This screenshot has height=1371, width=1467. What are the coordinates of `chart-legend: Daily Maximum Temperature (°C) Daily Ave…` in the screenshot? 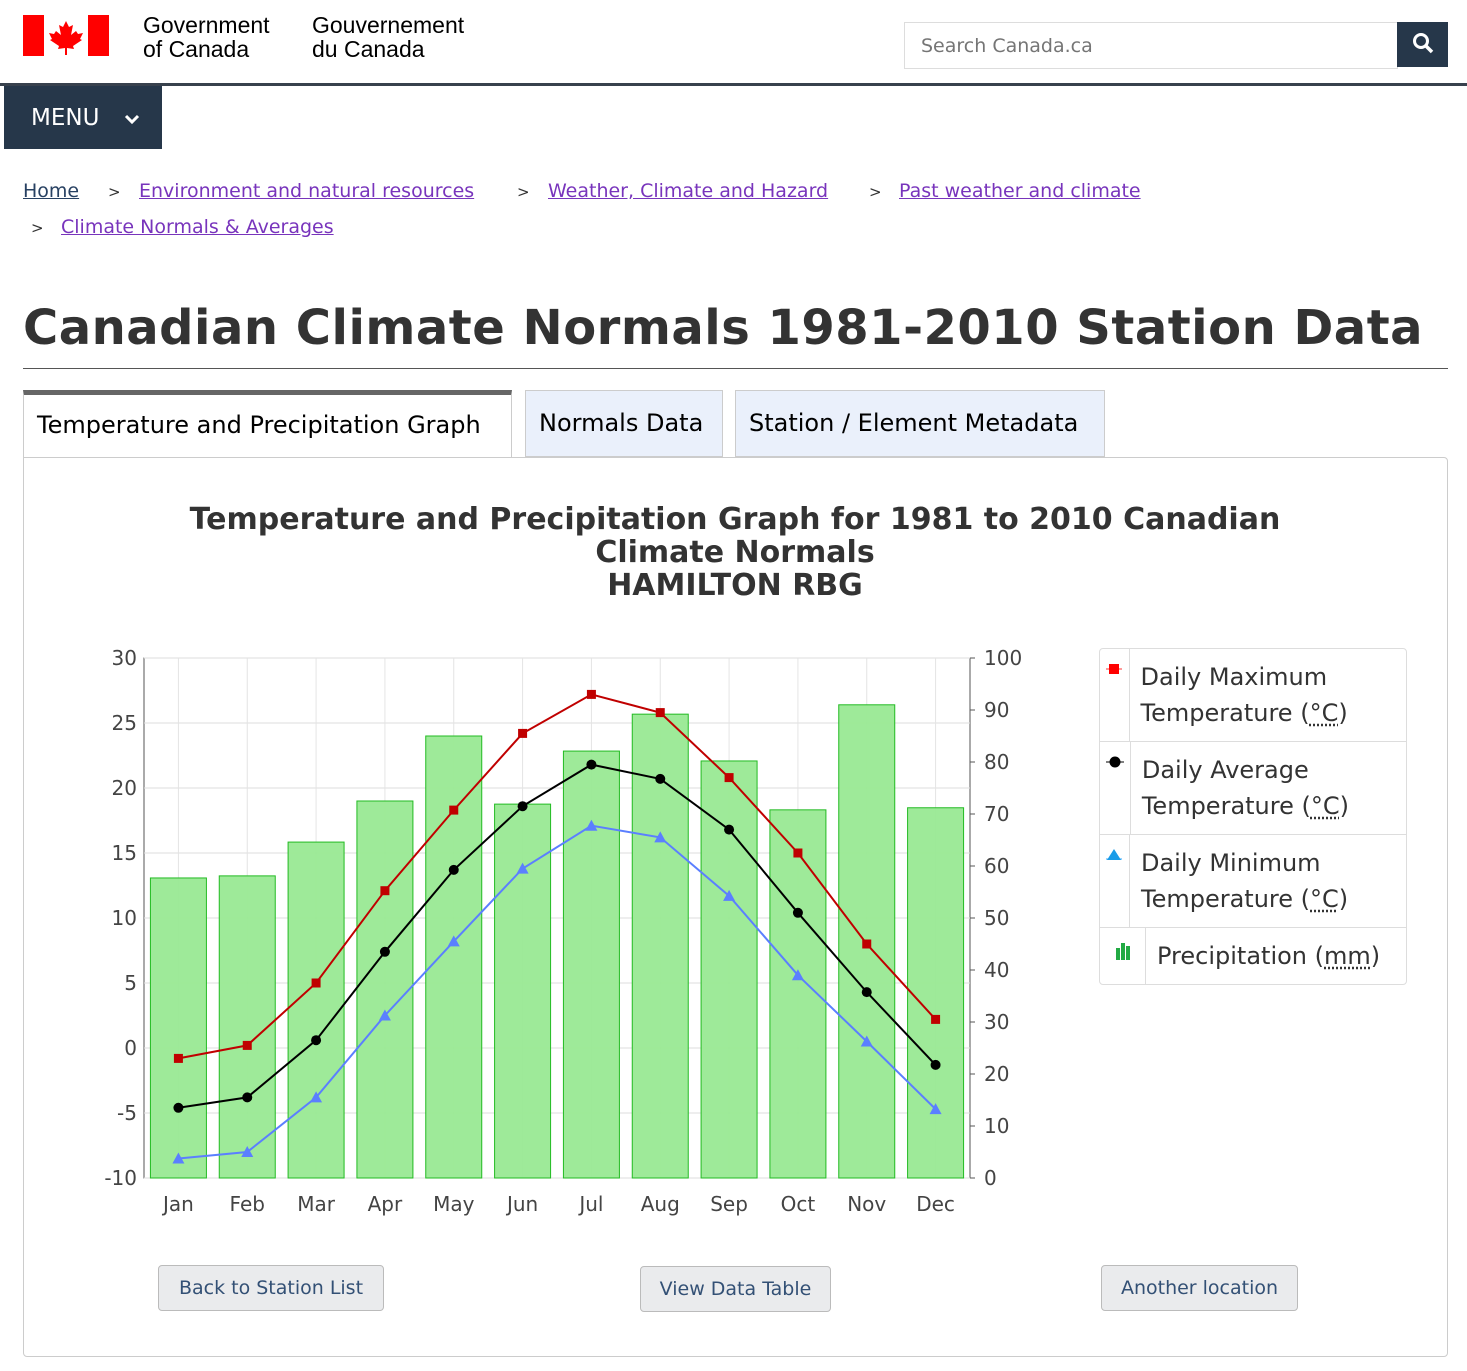 It's located at (1253, 816).